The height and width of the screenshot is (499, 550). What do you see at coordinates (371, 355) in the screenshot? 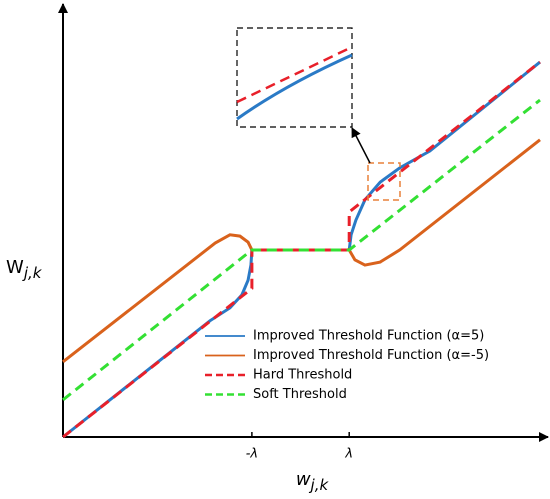
I see `legend-label: Improved Threshold Function (α=-5)` at bounding box center [371, 355].